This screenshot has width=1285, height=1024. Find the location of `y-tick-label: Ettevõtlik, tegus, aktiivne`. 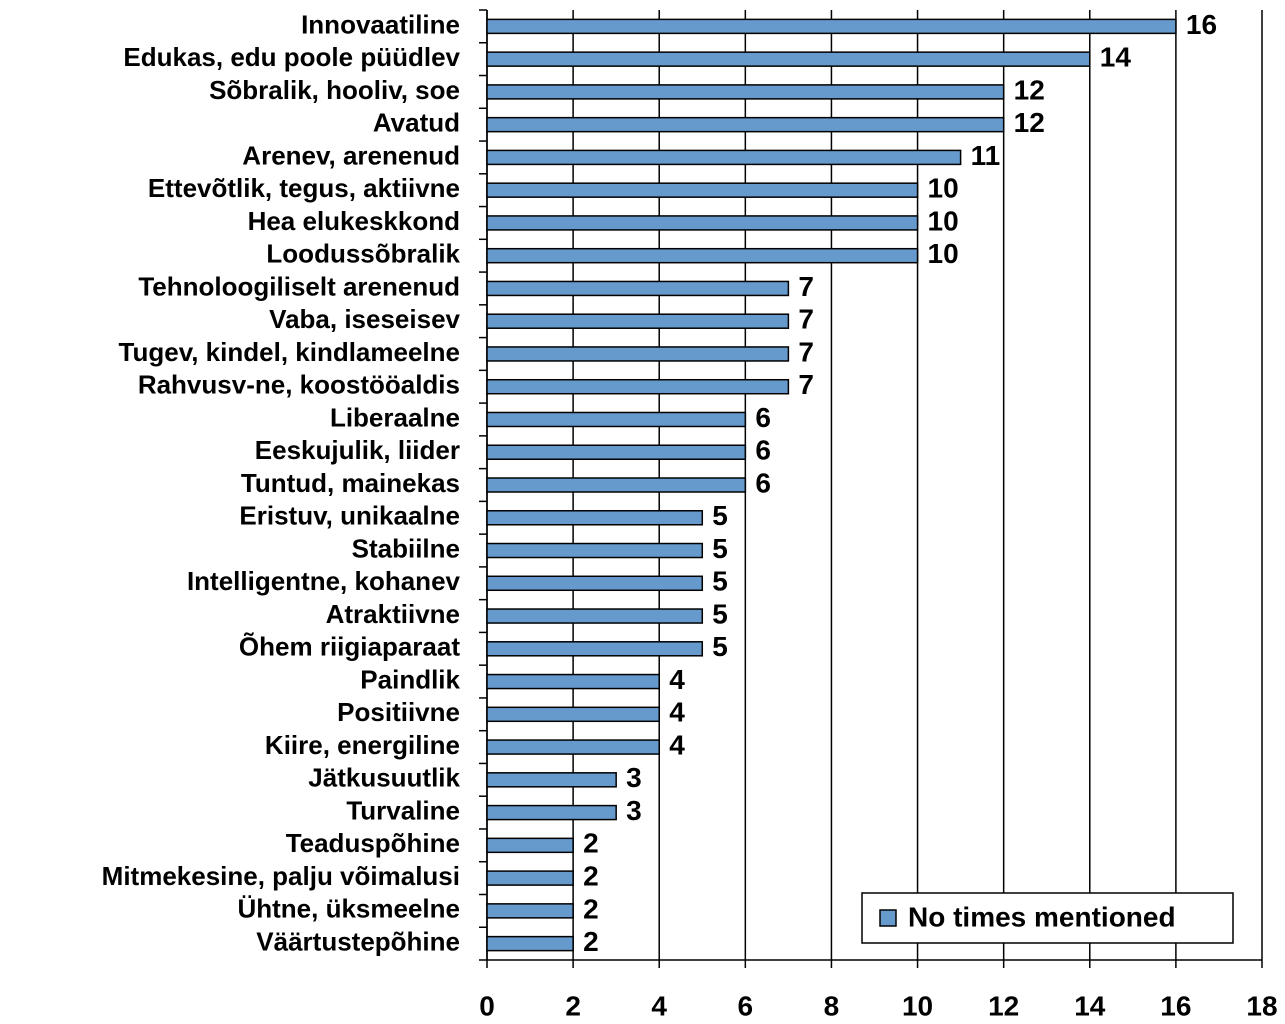

y-tick-label: Ettevõtlik, tegus, aktiivne is located at coordinates (304, 188).